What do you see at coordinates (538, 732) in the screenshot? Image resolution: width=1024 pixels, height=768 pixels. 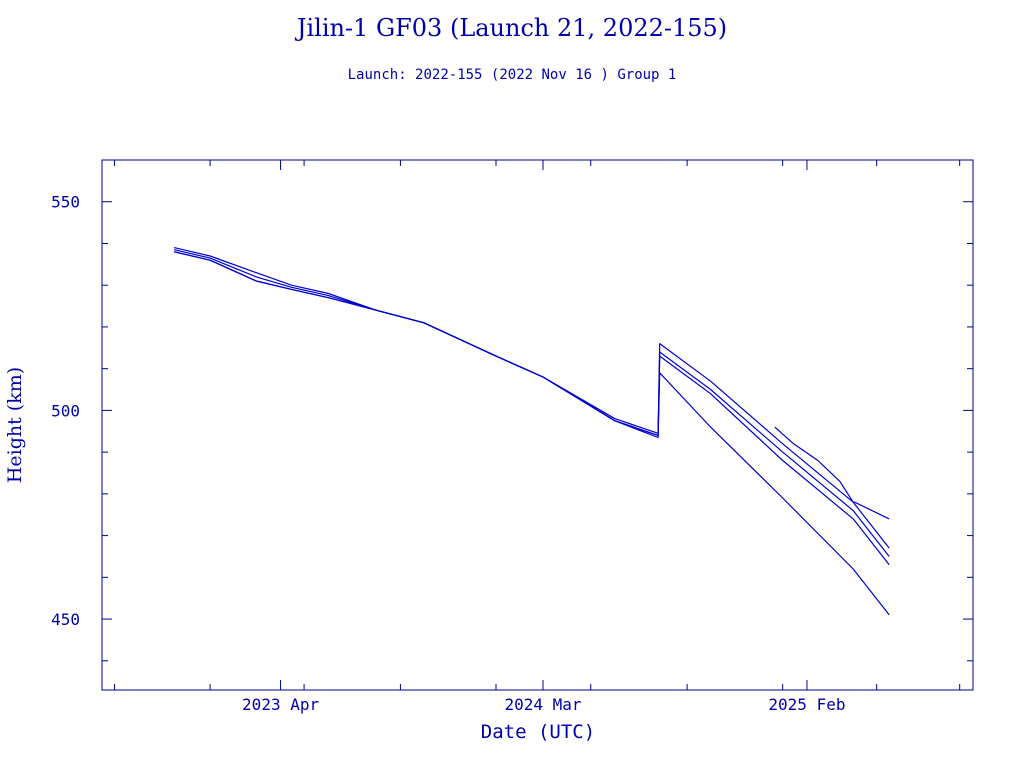 I see `x-axis-label: Date (UTC)` at bounding box center [538, 732].